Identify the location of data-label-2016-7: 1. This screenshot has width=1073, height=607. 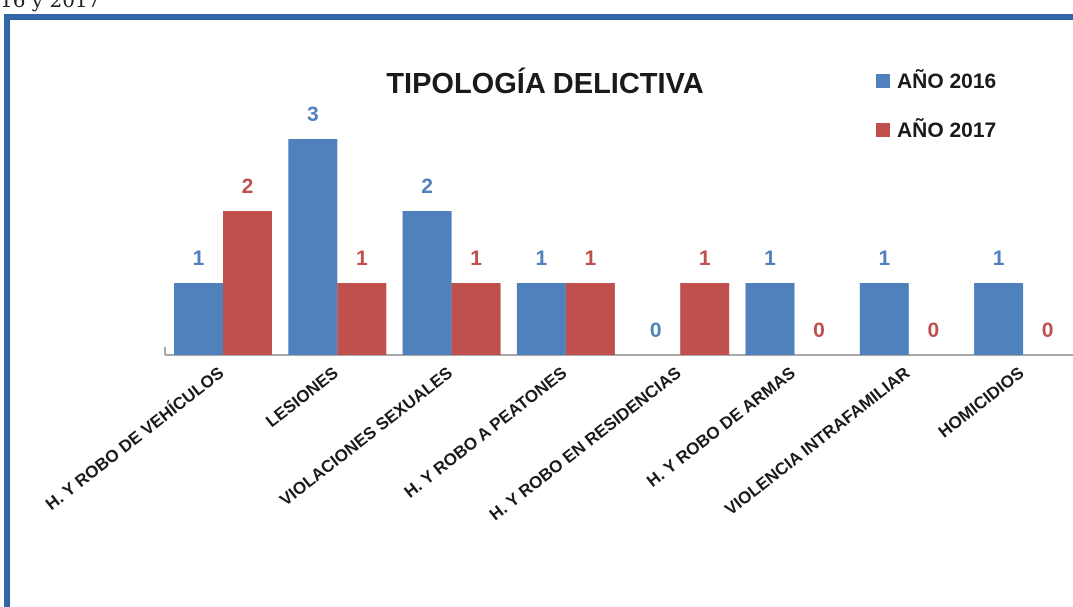
(884, 258).